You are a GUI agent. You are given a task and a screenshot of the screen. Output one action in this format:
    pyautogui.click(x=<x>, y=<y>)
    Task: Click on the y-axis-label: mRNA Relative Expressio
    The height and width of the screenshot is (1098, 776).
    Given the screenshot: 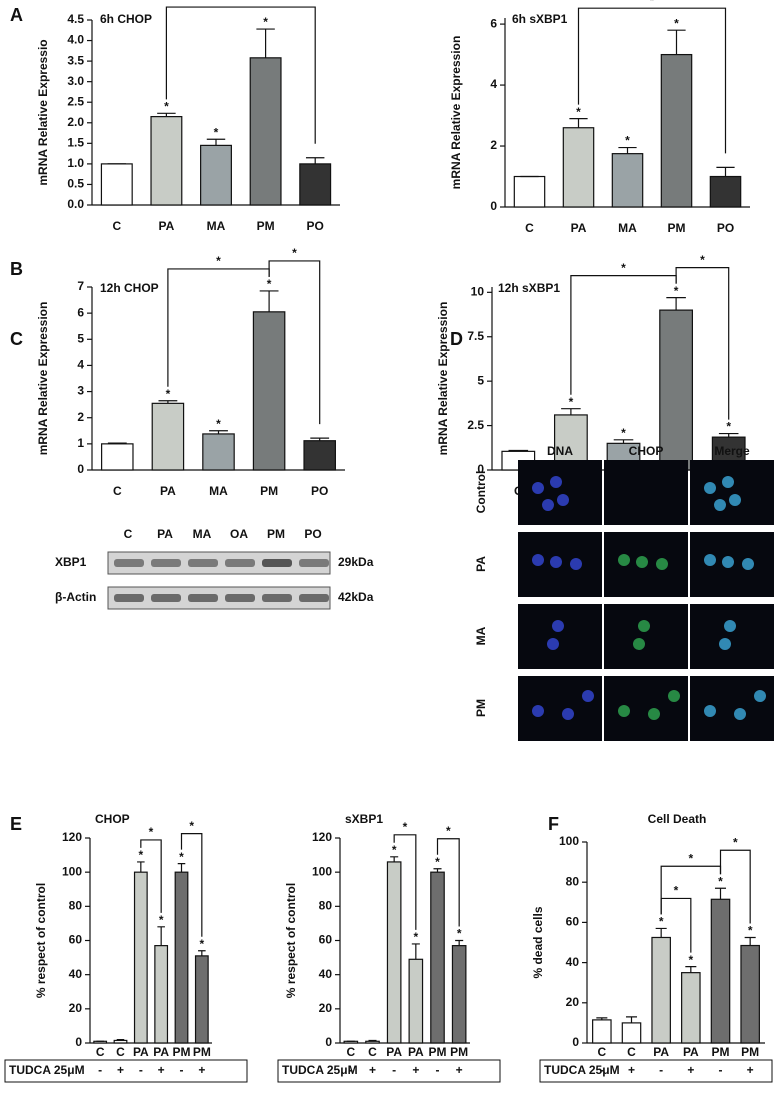 What is the action you would take?
    pyautogui.click(x=43, y=112)
    